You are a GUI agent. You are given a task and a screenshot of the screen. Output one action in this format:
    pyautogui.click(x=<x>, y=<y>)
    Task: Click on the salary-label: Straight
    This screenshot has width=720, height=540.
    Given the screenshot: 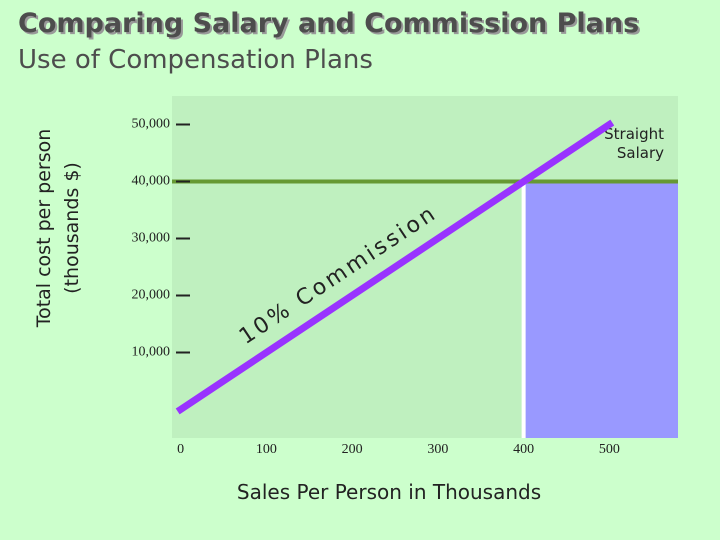 What is the action you would take?
    pyautogui.click(x=634, y=134)
    